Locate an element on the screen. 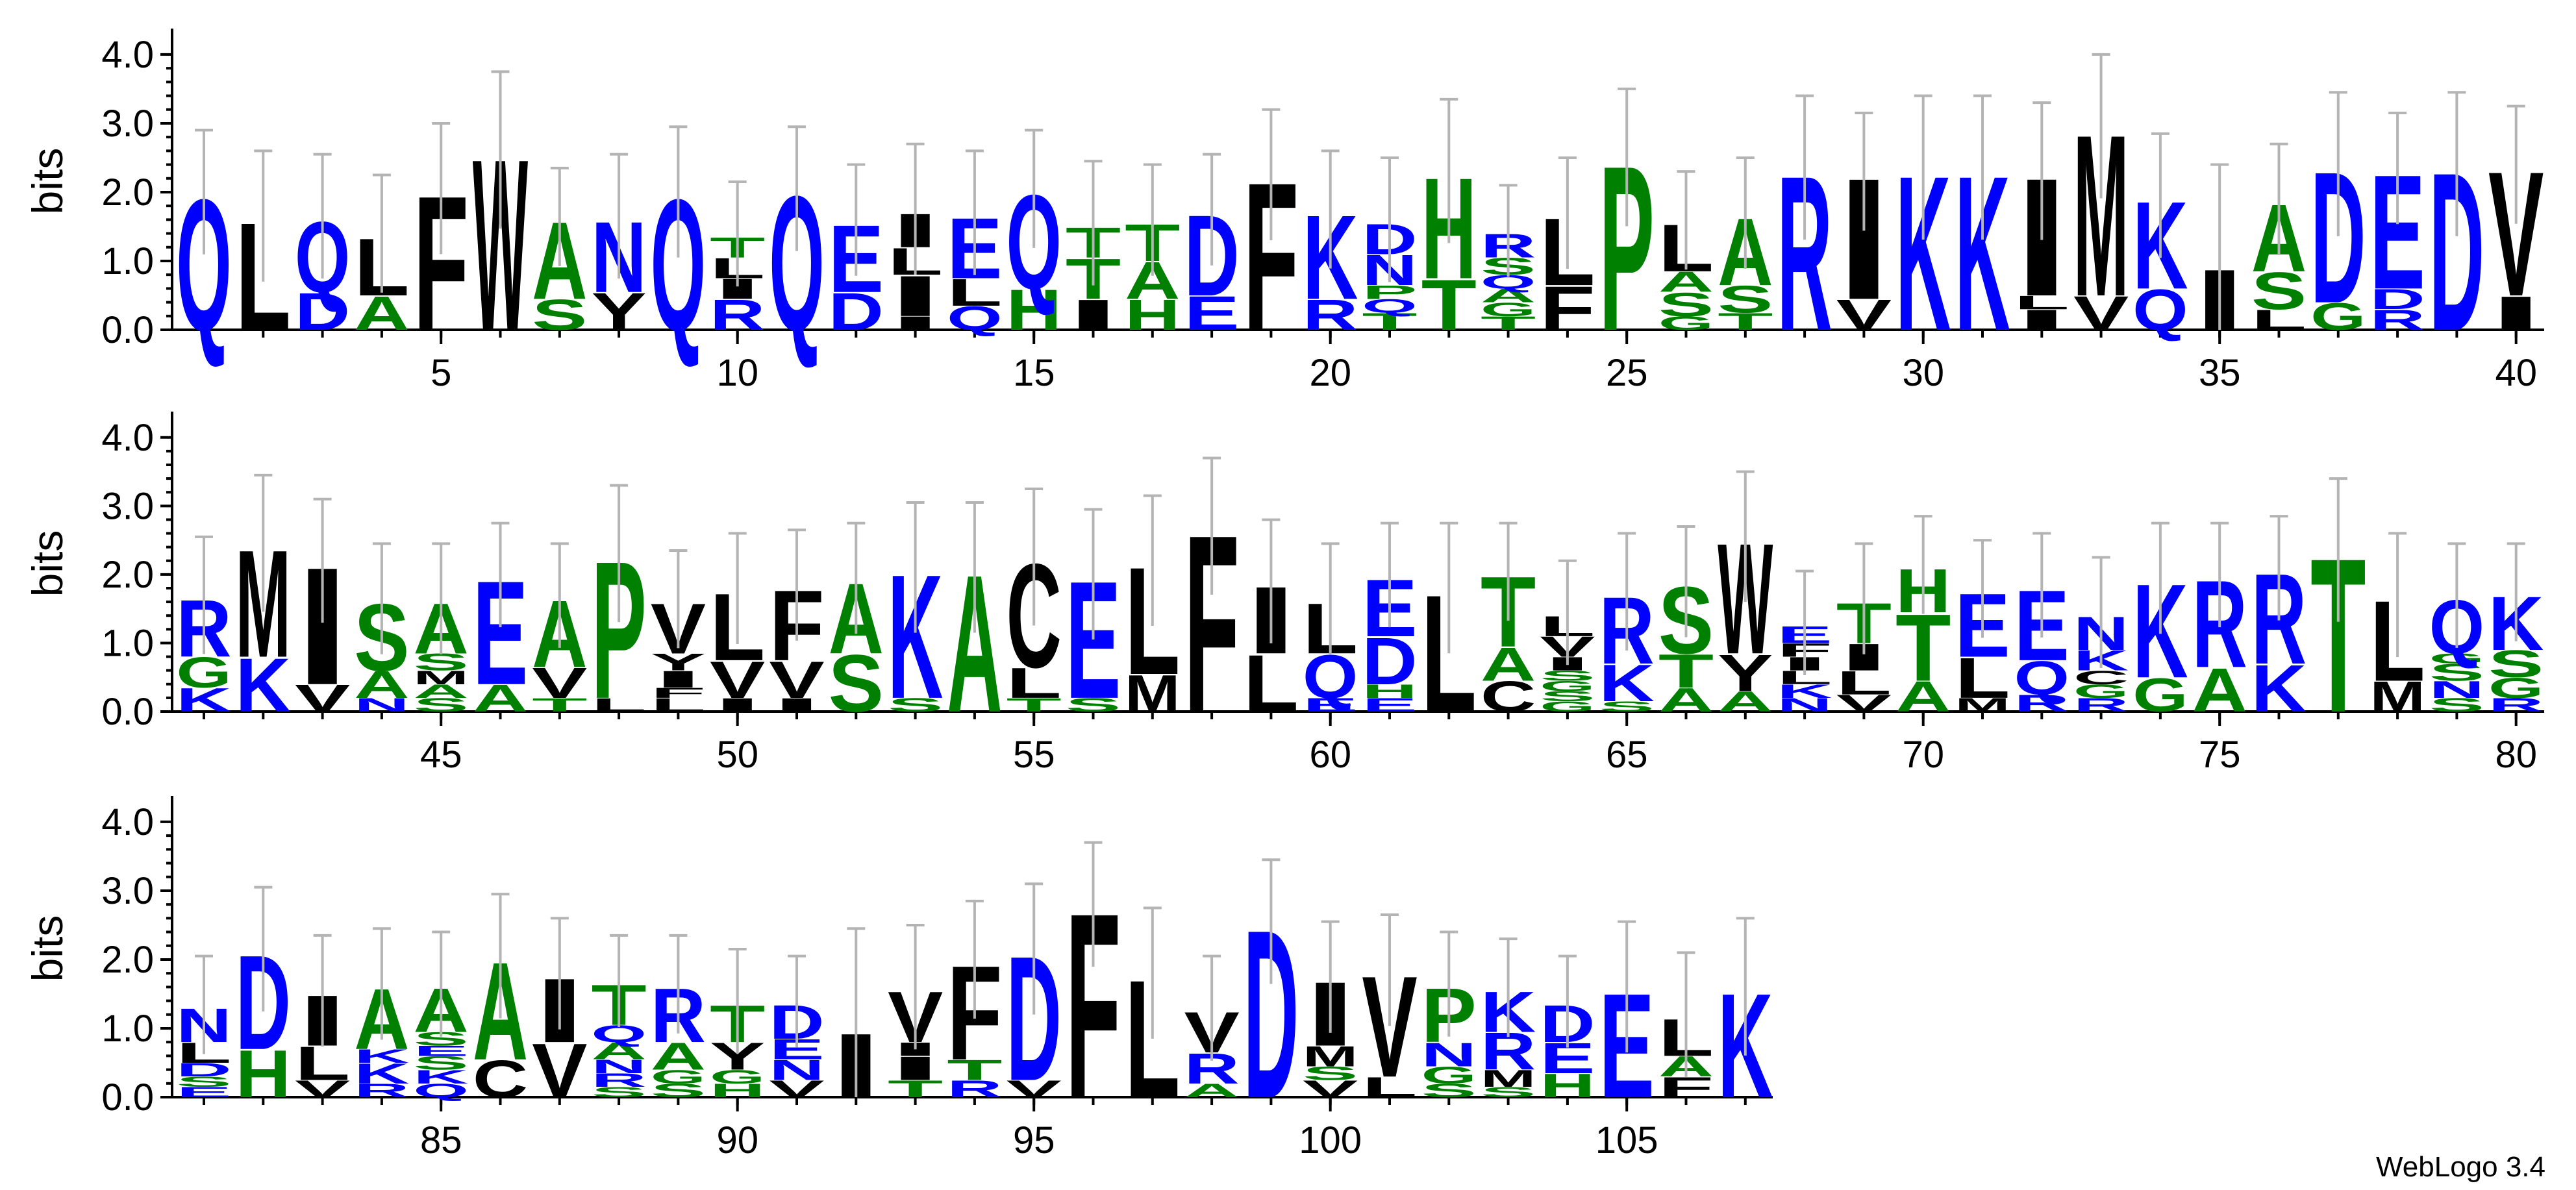 Image resolution: width=2576 pixels, height=1190 pixels. logo-column: IVF is located at coordinates (797, 621).